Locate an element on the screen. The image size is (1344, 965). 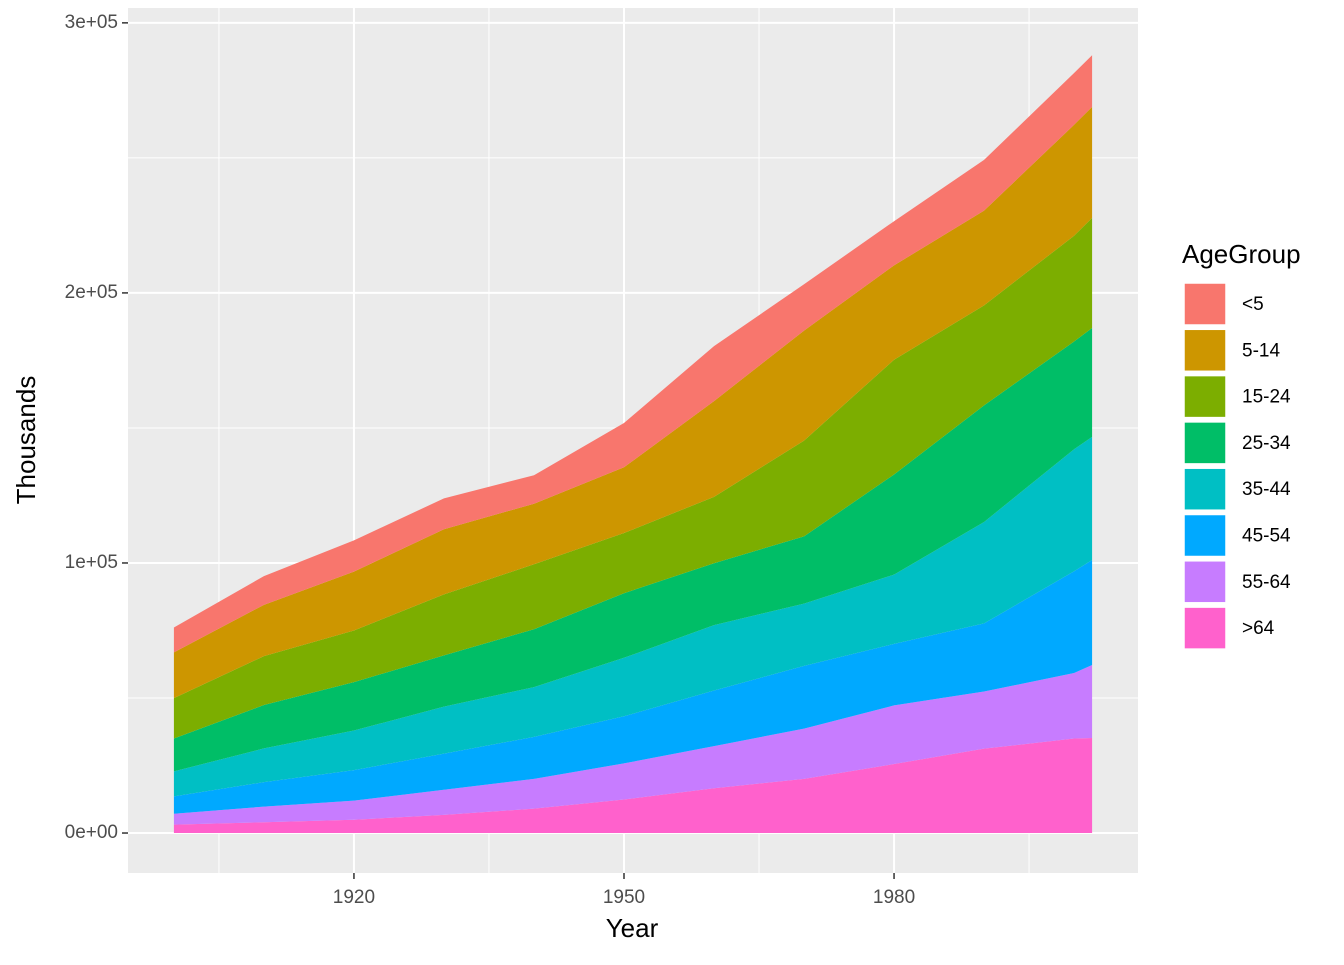
y-tick-label: 1e+05 is located at coordinates (91, 562).